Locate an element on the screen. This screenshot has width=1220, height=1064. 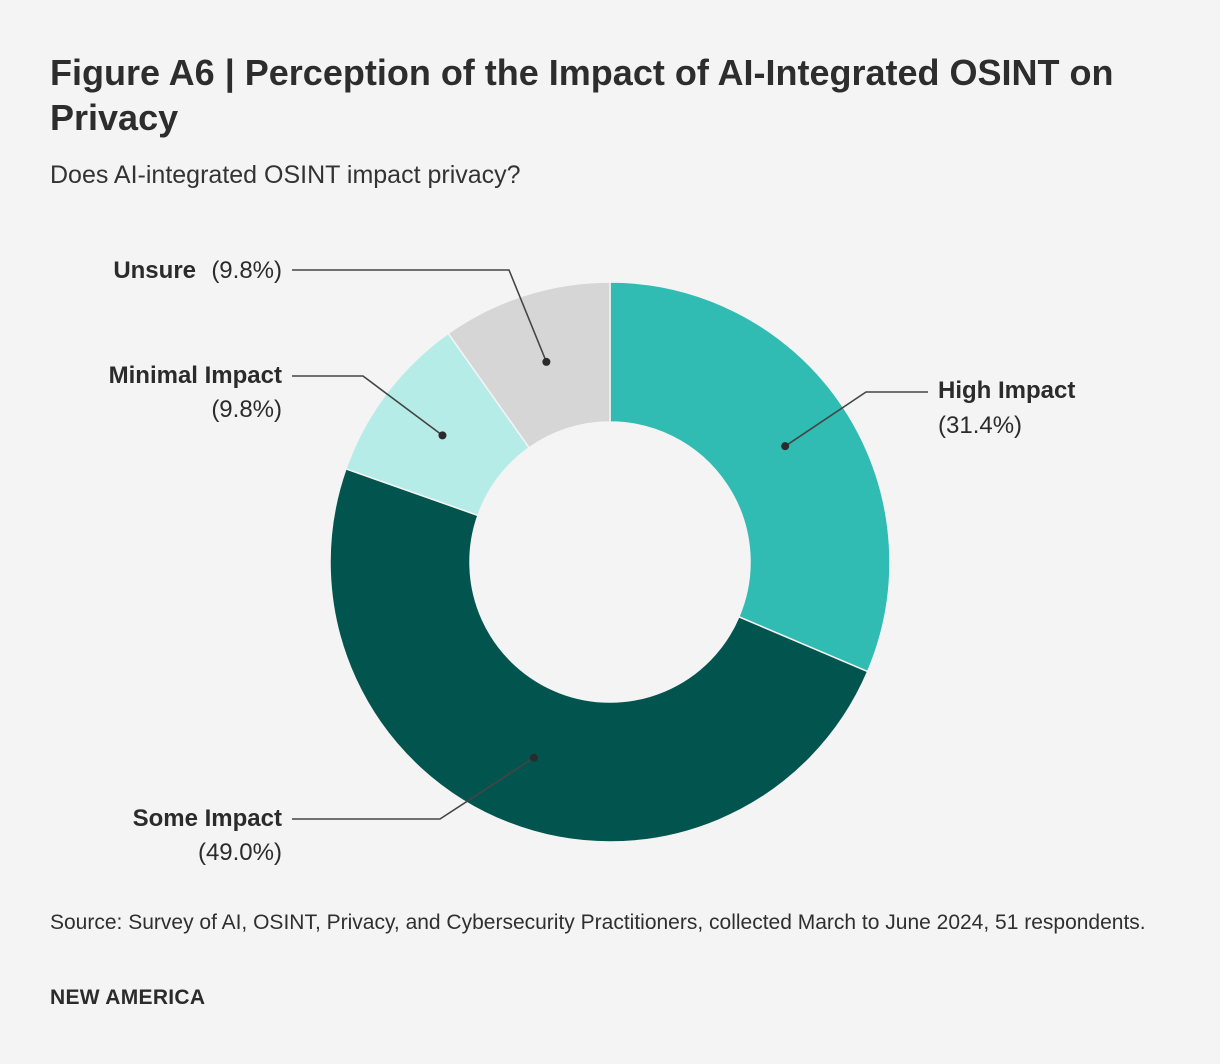
leader-line-minimal-impact is located at coordinates (367, 406).